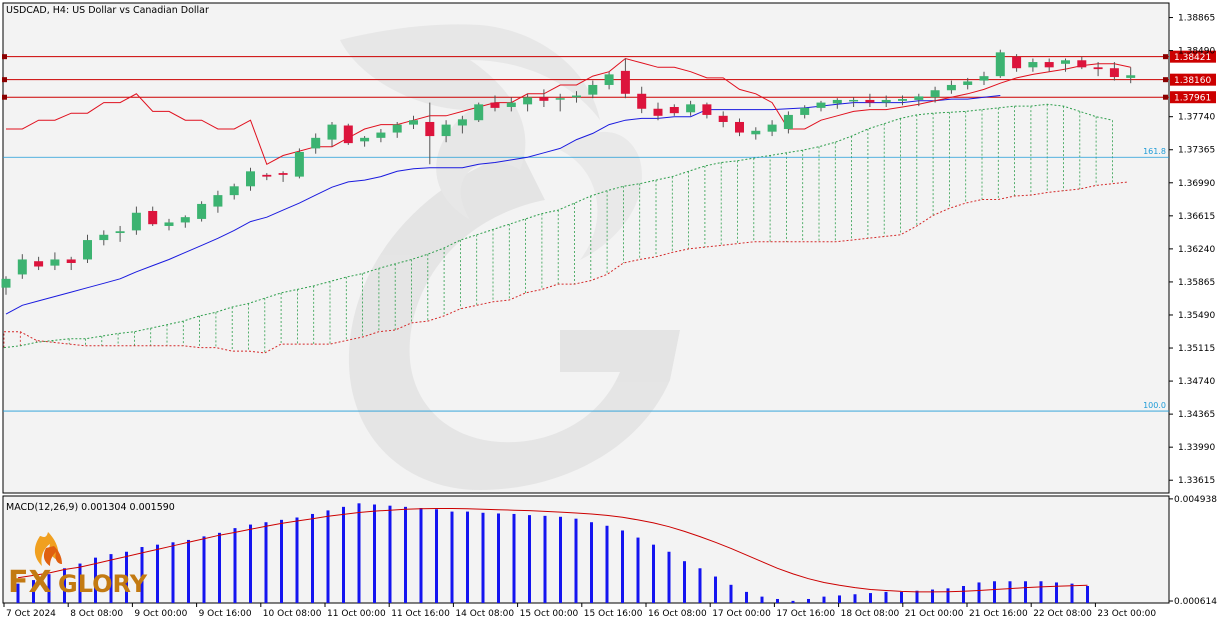 This screenshot has width=1221, height=629. What do you see at coordinates (677, 614) in the screenshot?
I see `time-tick-label: 16 Oct 08:00` at bounding box center [677, 614].